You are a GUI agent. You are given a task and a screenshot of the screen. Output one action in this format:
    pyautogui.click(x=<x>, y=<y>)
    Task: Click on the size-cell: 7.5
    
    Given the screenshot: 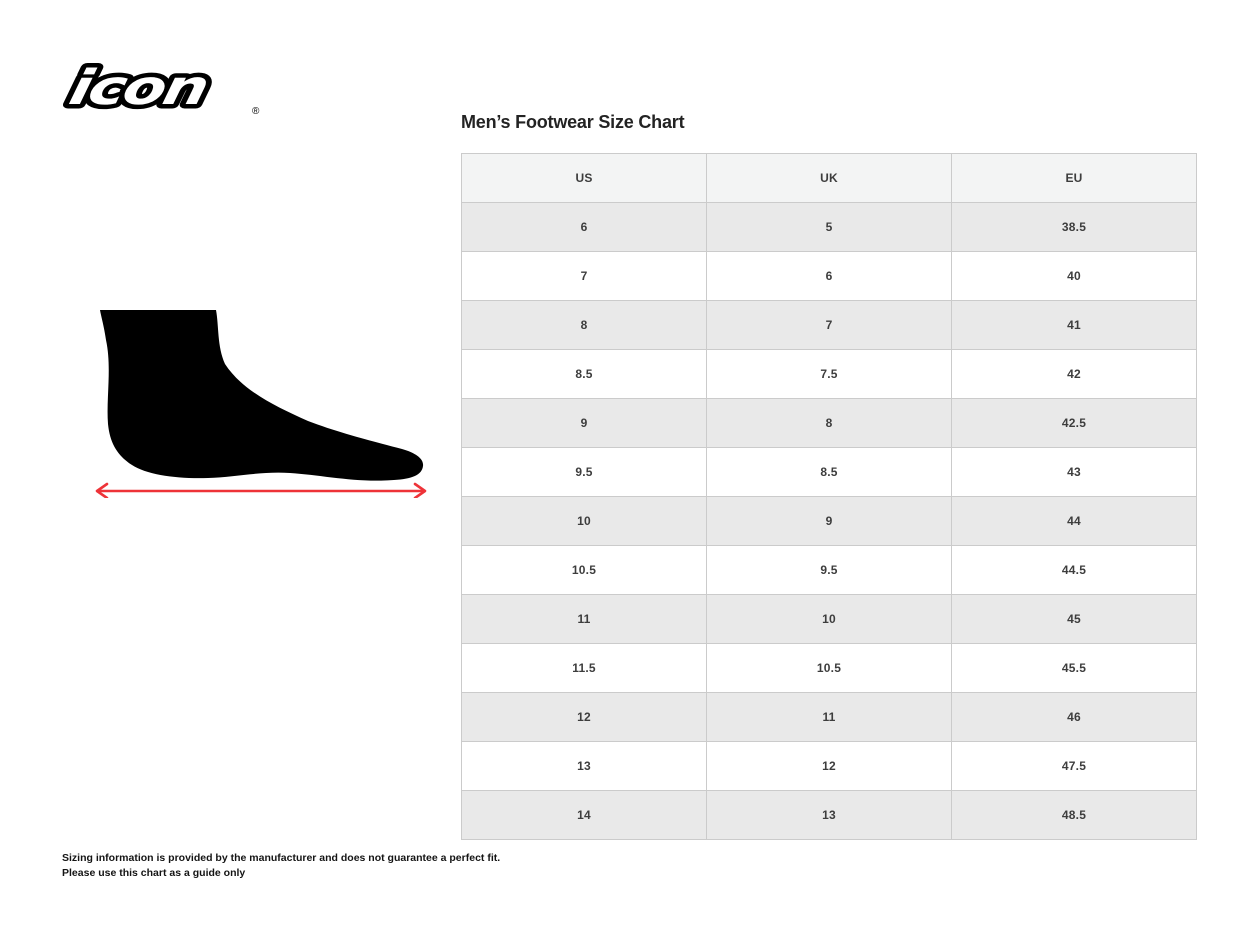 What is the action you would take?
    pyautogui.click(x=829, y=374)
    